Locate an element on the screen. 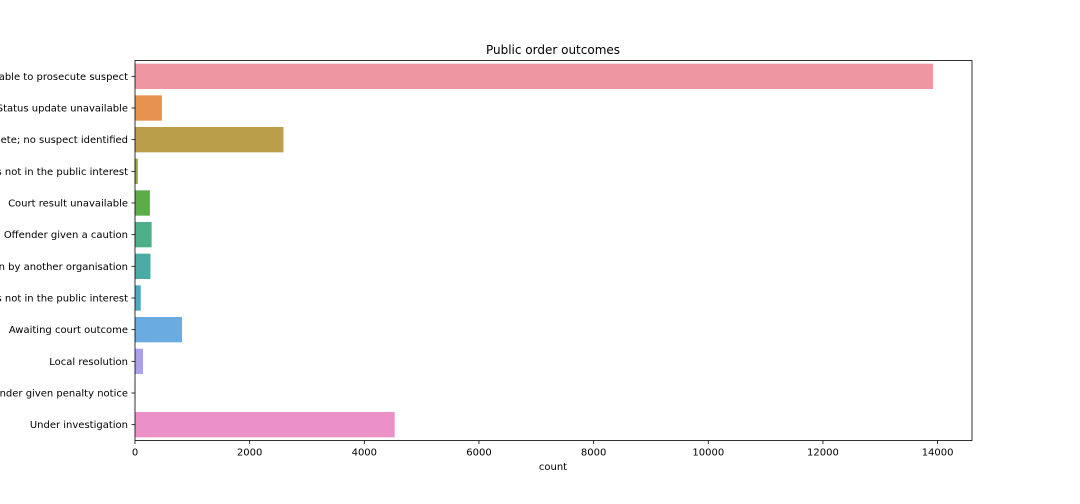  x-axis-ticks: 0 2000 4000 6000 8000 10000 12000 14000 is located at coordinates (543, 449).